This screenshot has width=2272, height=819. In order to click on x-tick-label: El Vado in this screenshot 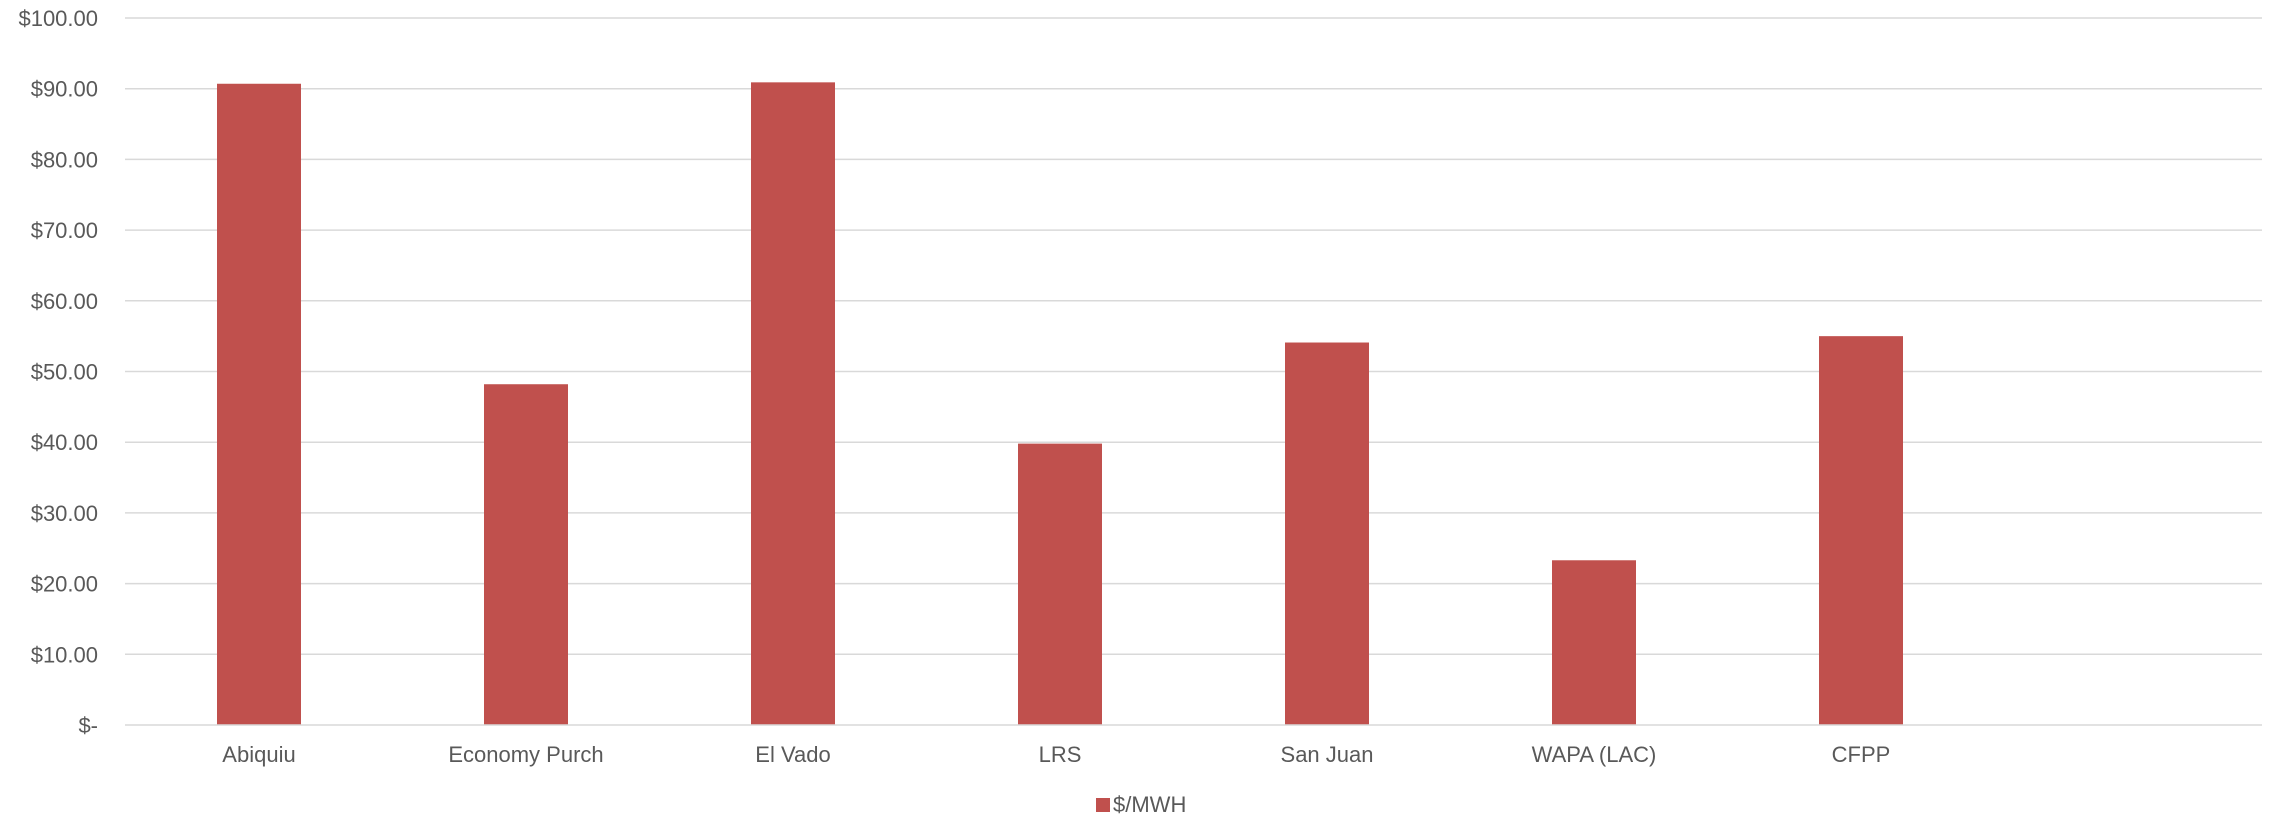, I will do `click(792, 754)`.